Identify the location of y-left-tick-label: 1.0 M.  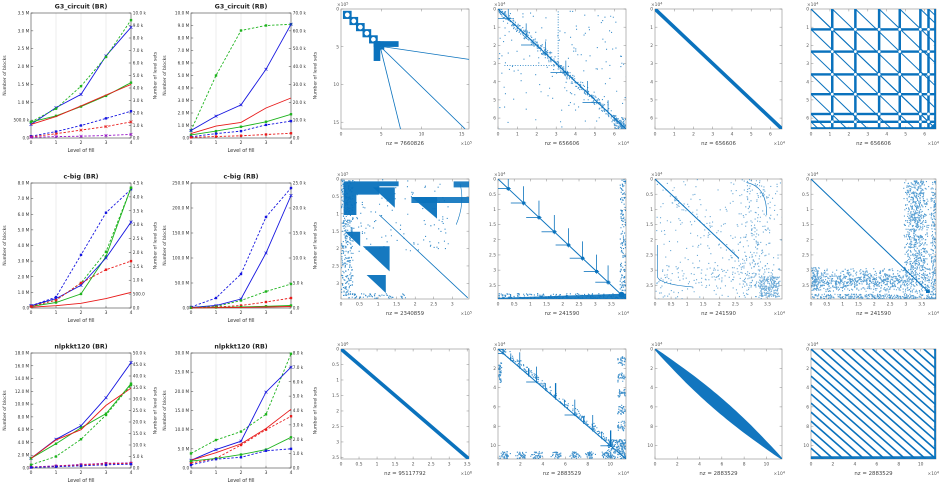
(24, 102).